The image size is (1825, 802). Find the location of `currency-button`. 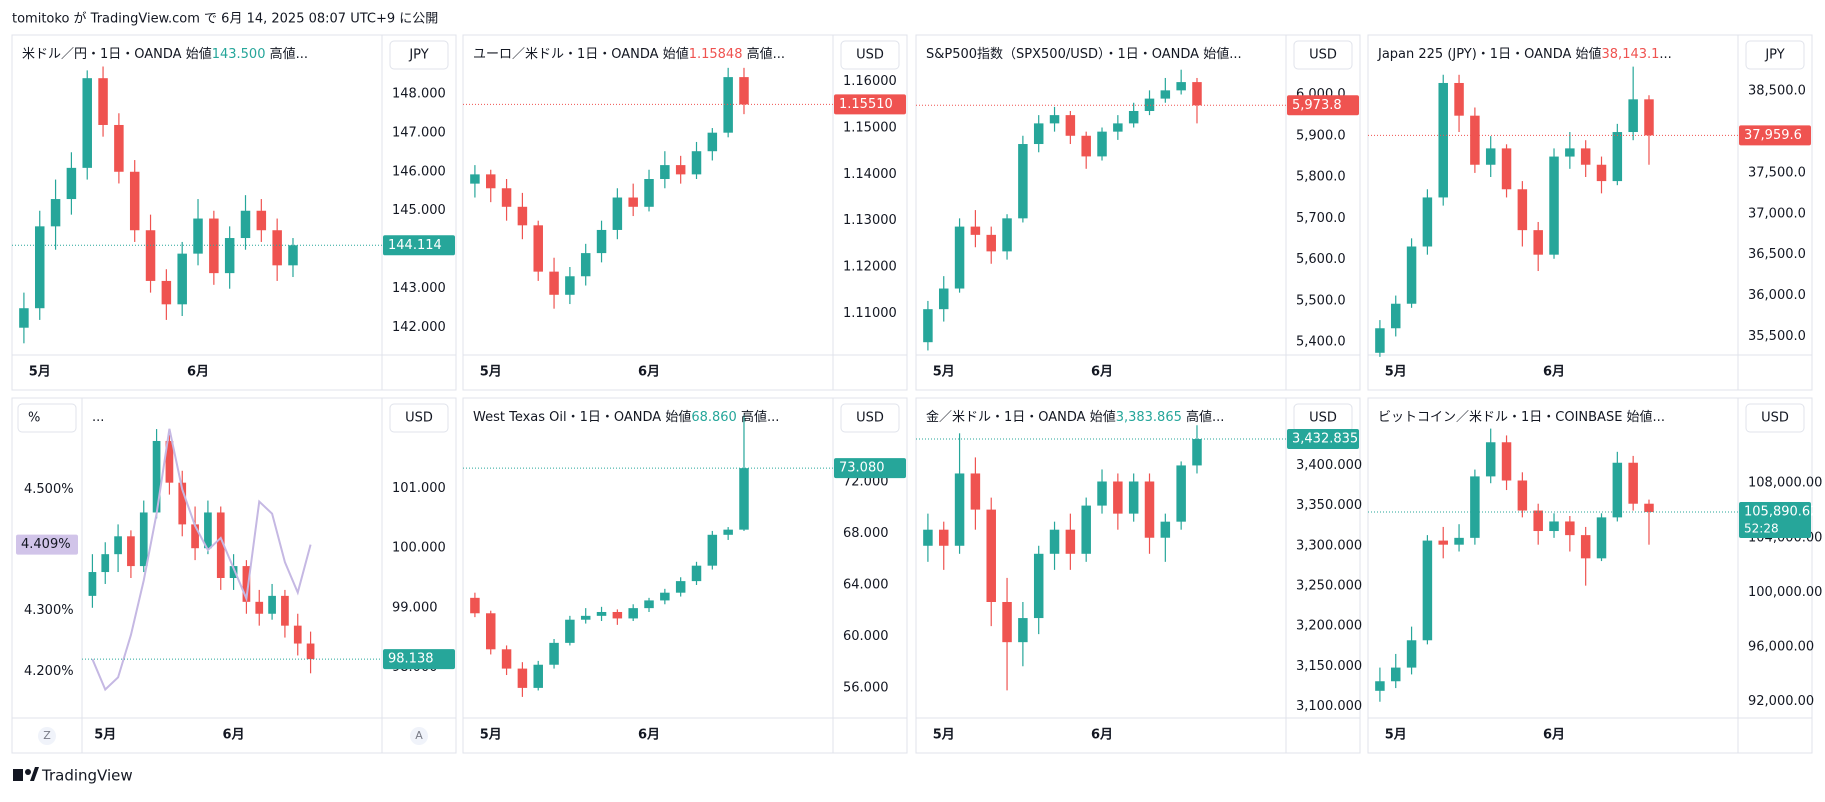

currency-button is located at coordinates (870, 55).